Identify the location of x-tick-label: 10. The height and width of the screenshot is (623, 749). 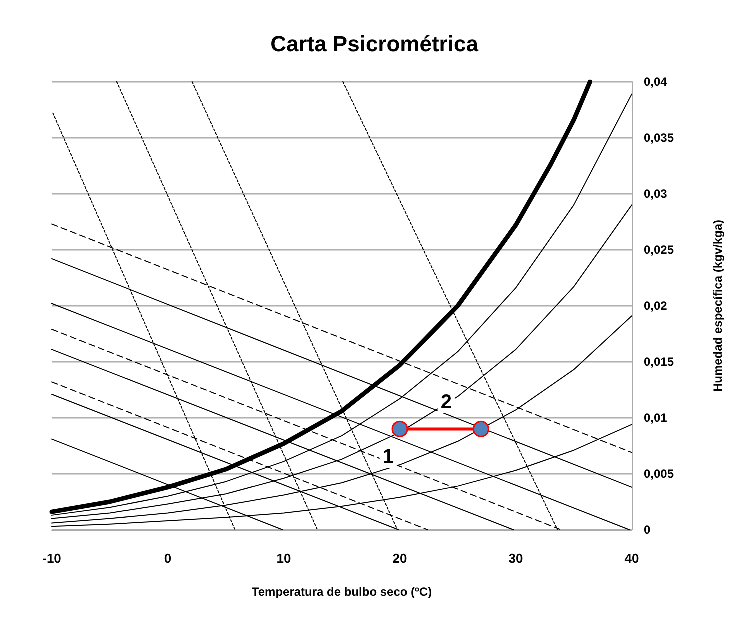
(284, 558).